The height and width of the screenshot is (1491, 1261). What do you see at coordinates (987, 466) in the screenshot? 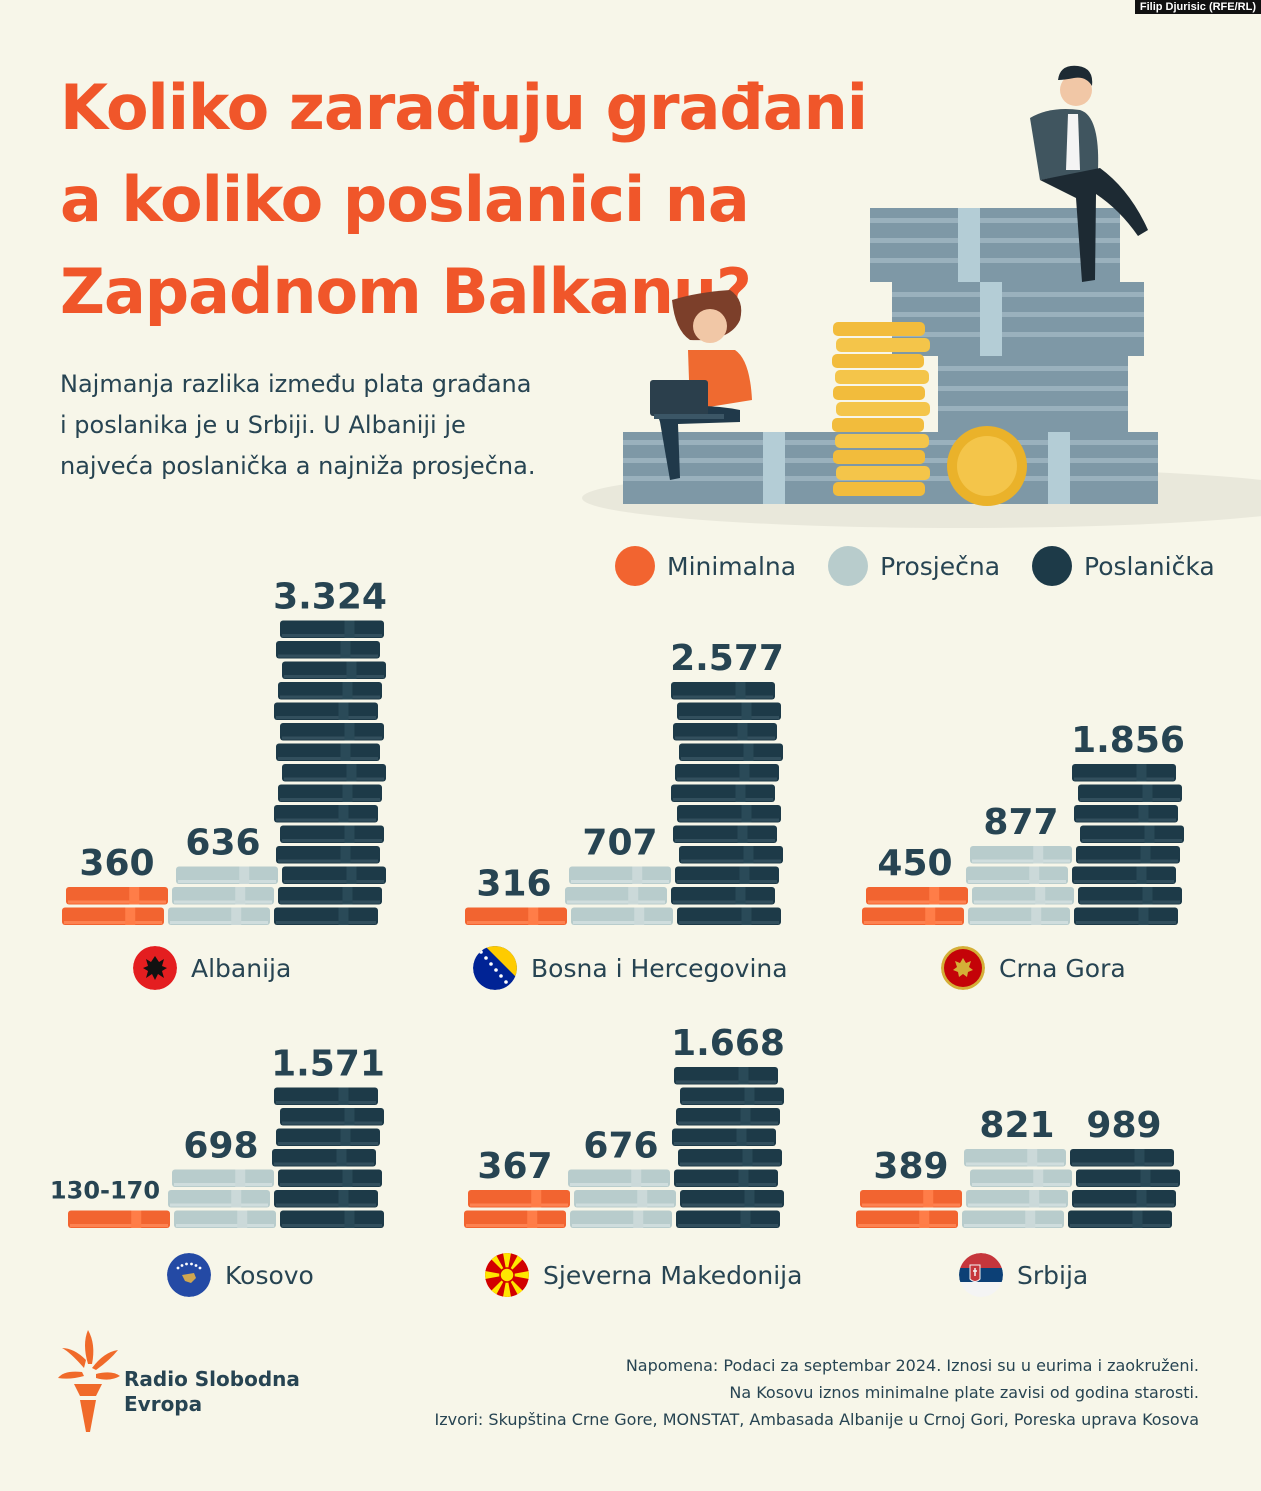
I see `big-coin` at bounding box center [987, 466].